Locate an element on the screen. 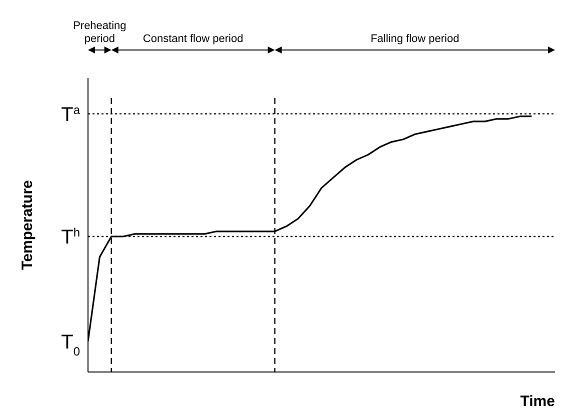  ref-line-label: T$^{h}$ is located at coordinates (70, 237).